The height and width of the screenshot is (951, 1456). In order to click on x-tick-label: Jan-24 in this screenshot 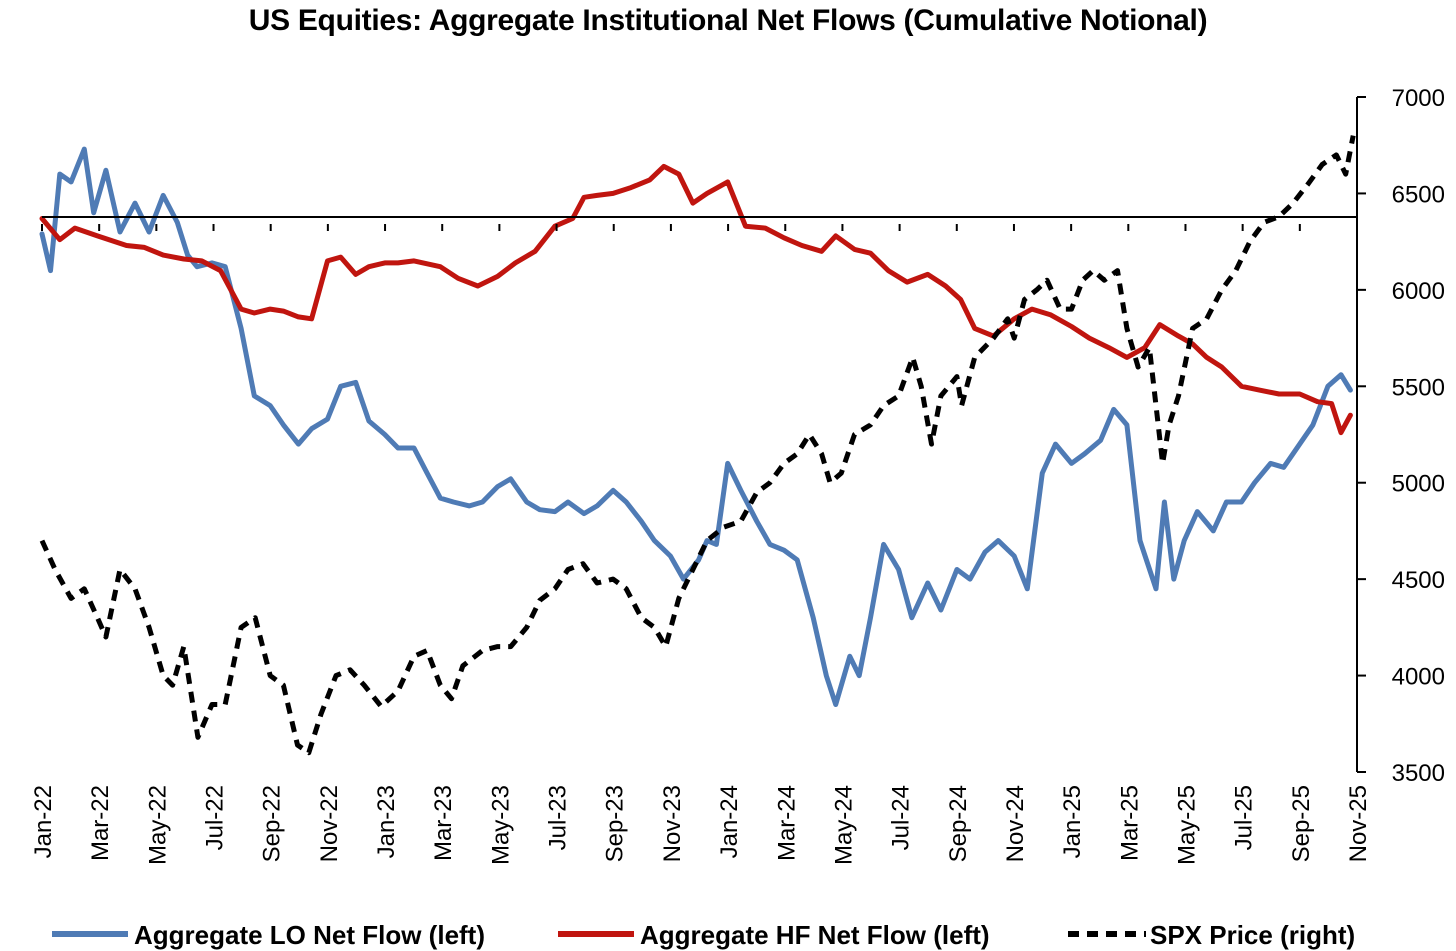, I will do `click(729, 821)`.